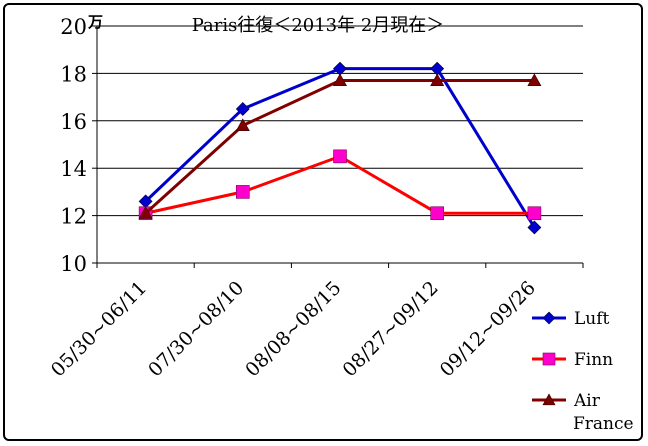  Describe the element at coordinates (73, 264) in the screenshot. I see `y-tick-label: 10` at that location.